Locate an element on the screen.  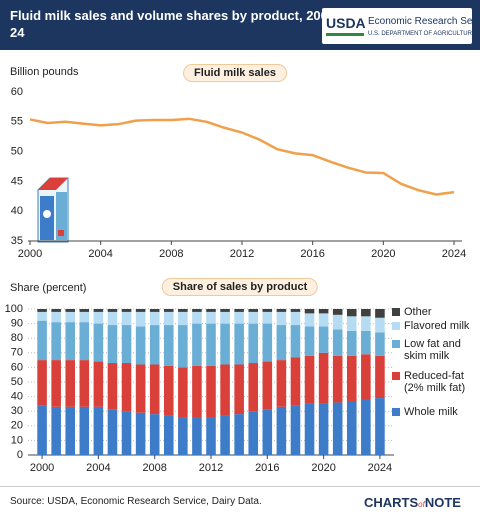
logo-swoosh is located at coordinates (345, 34).